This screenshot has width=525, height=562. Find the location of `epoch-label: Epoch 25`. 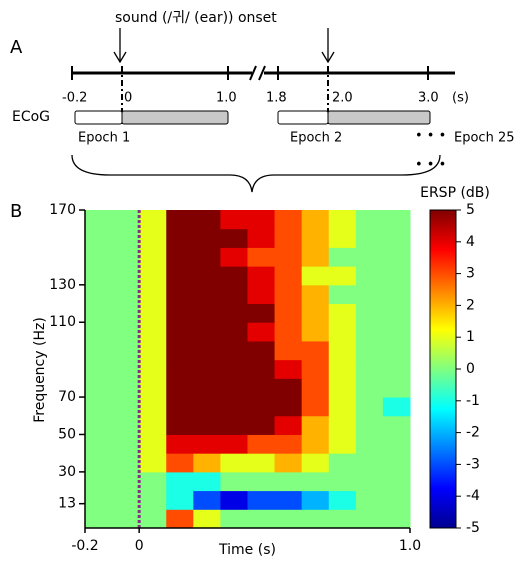

epoch-label: Epoch 25 is located at coordinates (484, 138).